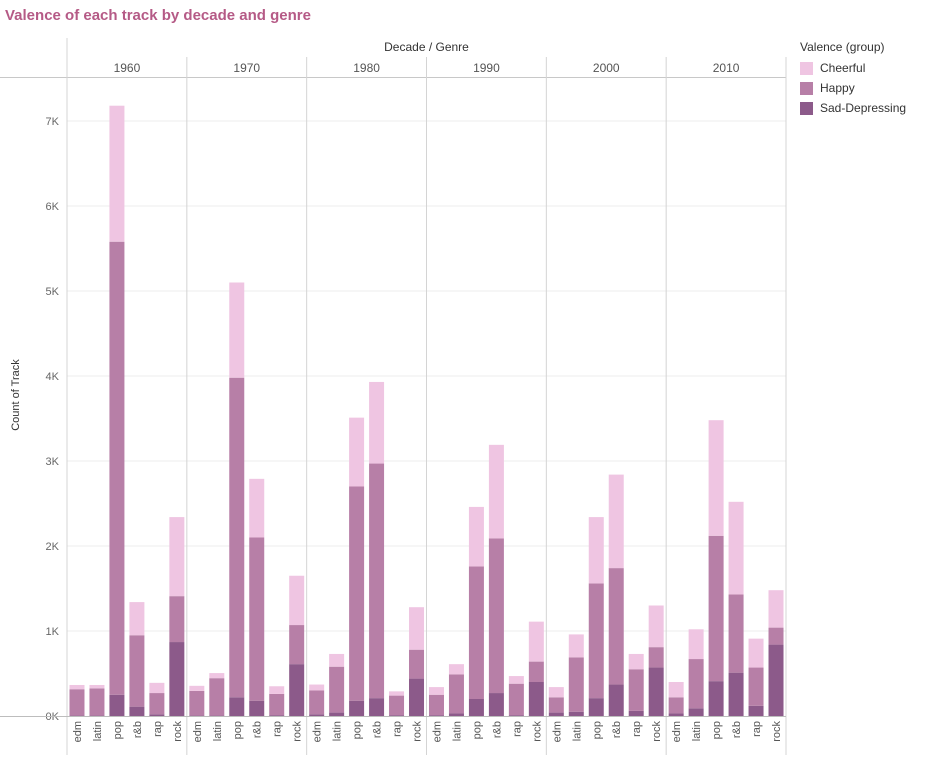 This screenshot has height=757, width=938. I want to click on legend-item-sad-depressing: Sad-Depressing, so click(853, 108).